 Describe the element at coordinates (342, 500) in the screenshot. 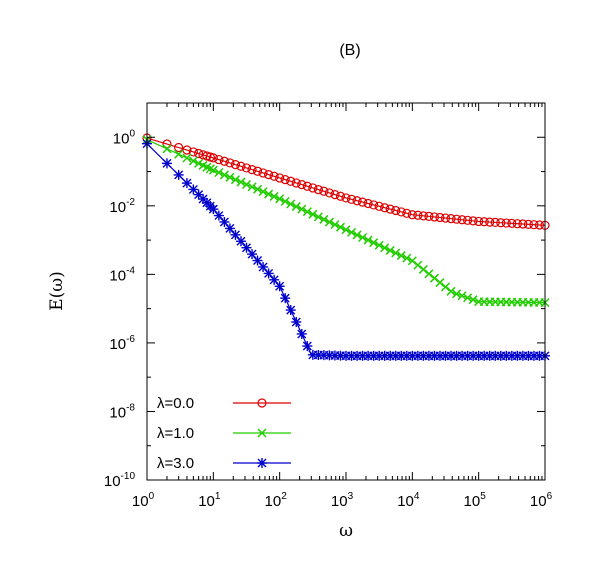

I see `x-tick-label: 10³` at that location.